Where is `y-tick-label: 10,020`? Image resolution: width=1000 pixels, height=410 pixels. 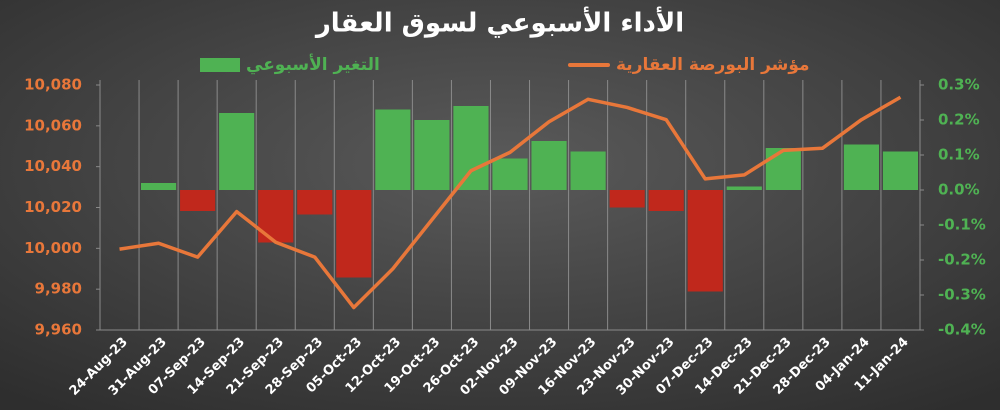 y-tick-label: 10,020 is located at coordinates (53, 207).